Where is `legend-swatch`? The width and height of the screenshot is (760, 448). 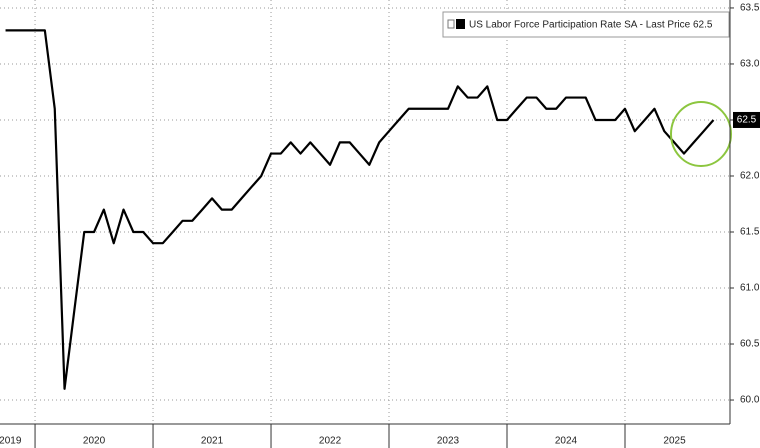
legend-swatch is located at coordinates (460, 24).